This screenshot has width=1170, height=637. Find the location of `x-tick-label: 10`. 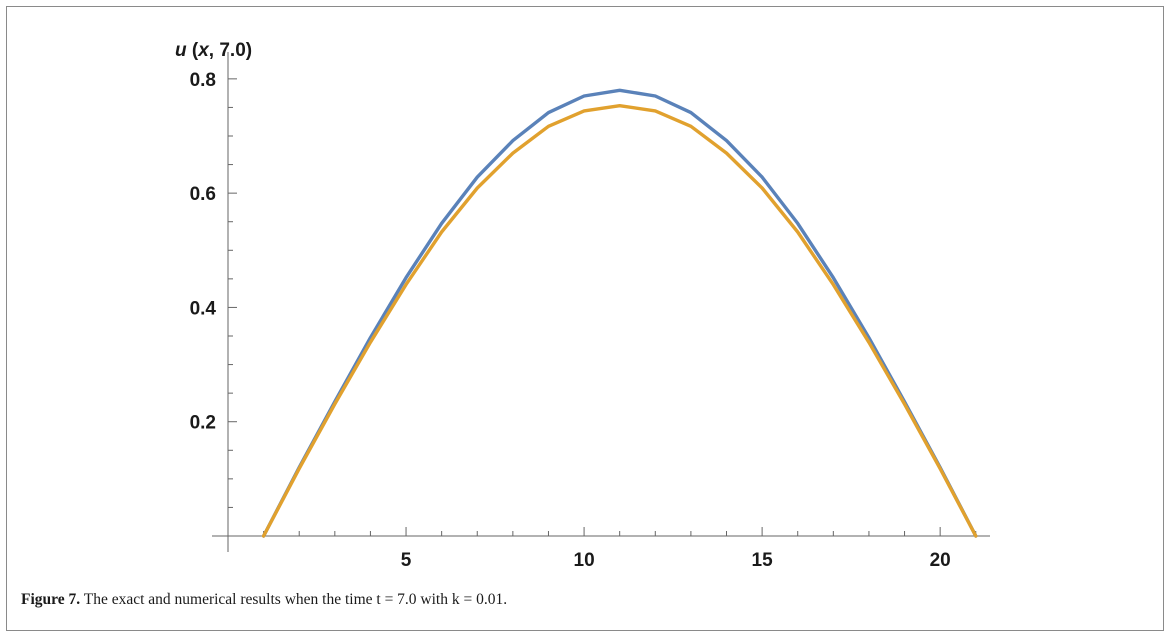

x-tick-label: 10 is located at coordinates (584, 560).